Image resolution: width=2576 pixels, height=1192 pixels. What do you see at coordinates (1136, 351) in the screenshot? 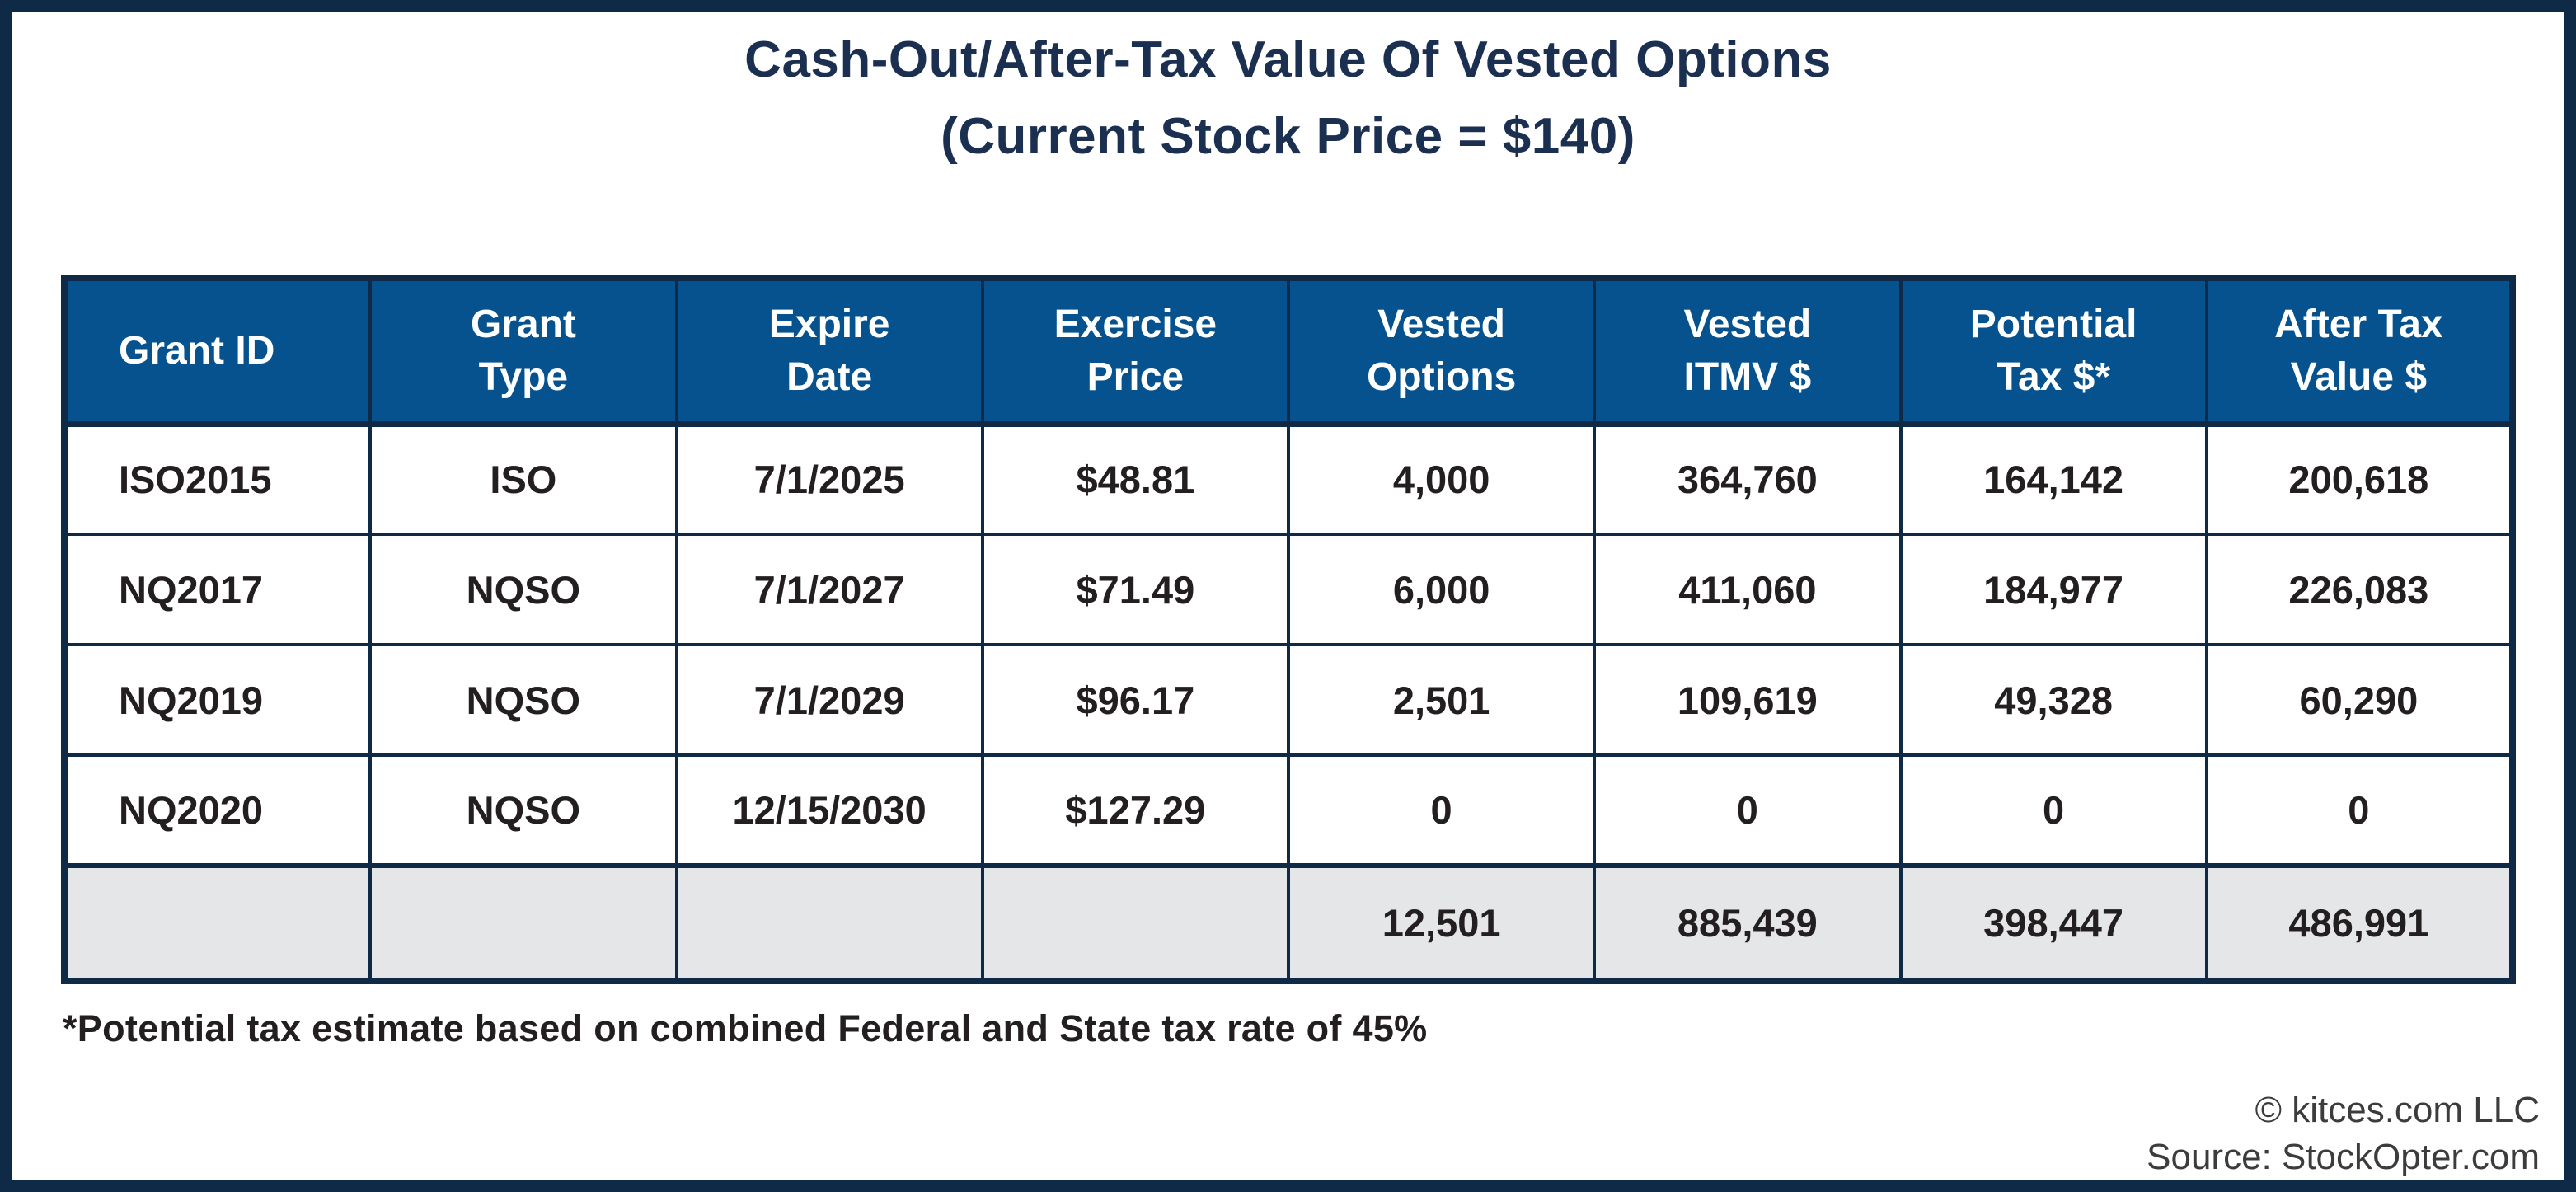
I see `header-exercise-price: Exercise Price` at bounding box center [1136, 351].